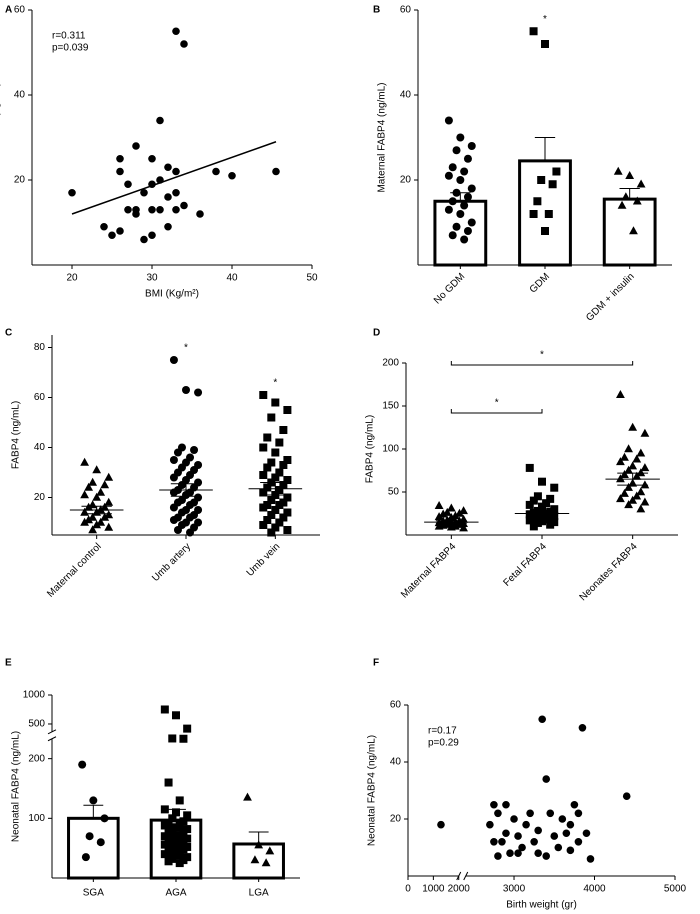 The image size is (700, 914). I want to click on x-tick-label: Umb vein, so click(264, 560).